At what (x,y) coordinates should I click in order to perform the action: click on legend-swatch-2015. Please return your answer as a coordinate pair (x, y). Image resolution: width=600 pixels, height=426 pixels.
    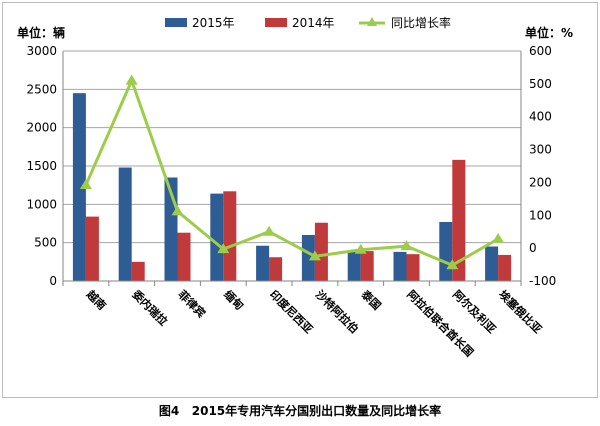
    Looking at the image, I should click on (176, 22).